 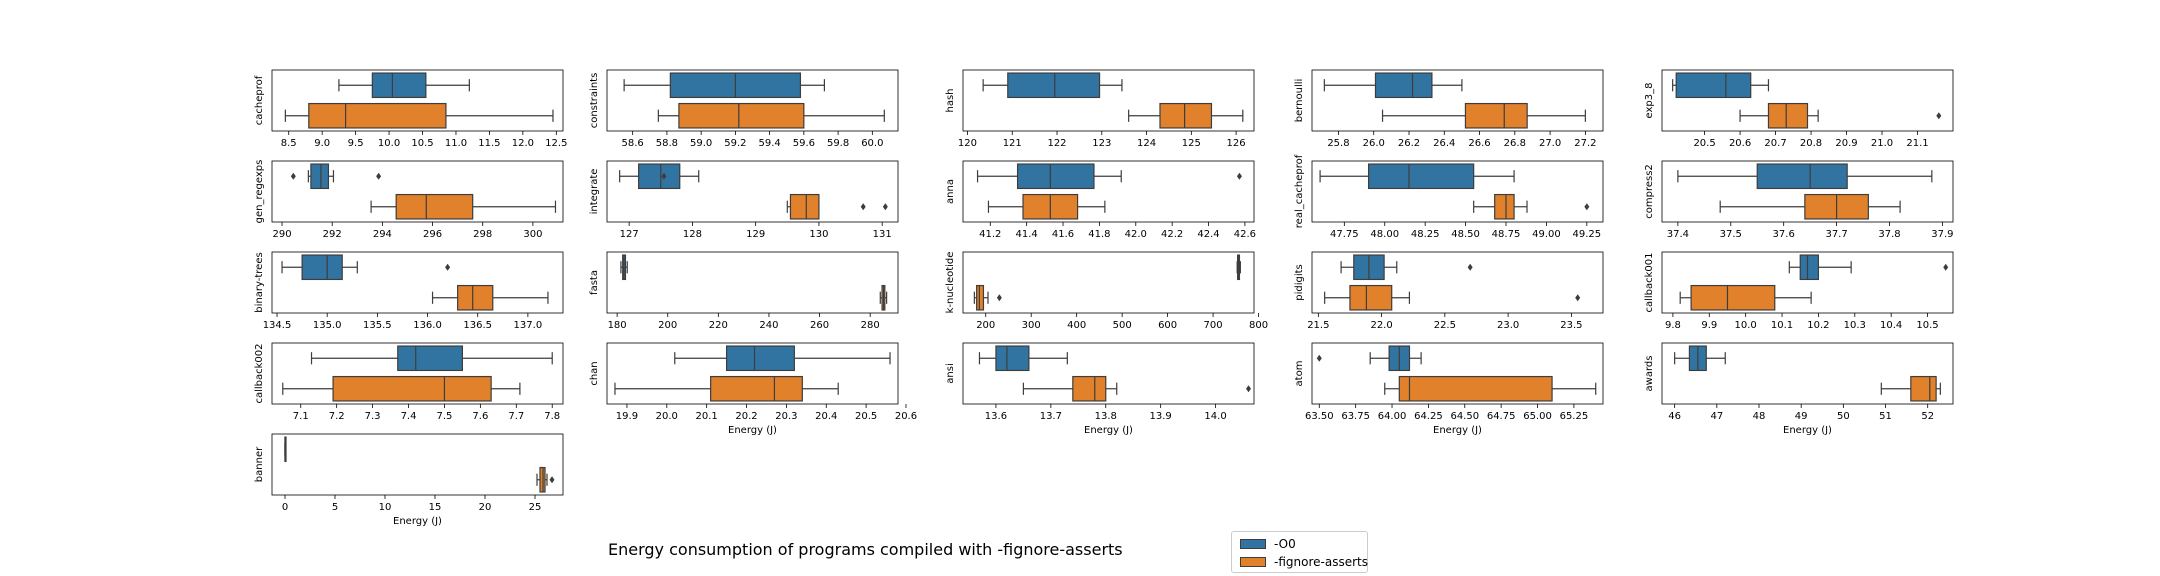 What do you see at coordinates (1713, 85) in the screenshot?
I see `exp3-8-o0-box` at bounding box center [1713, 85].